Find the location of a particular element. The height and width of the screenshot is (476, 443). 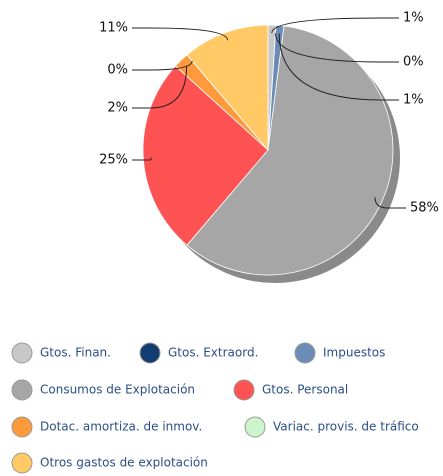

legend-label: Otros gastos de explotación is located at coordinates (124, 463).